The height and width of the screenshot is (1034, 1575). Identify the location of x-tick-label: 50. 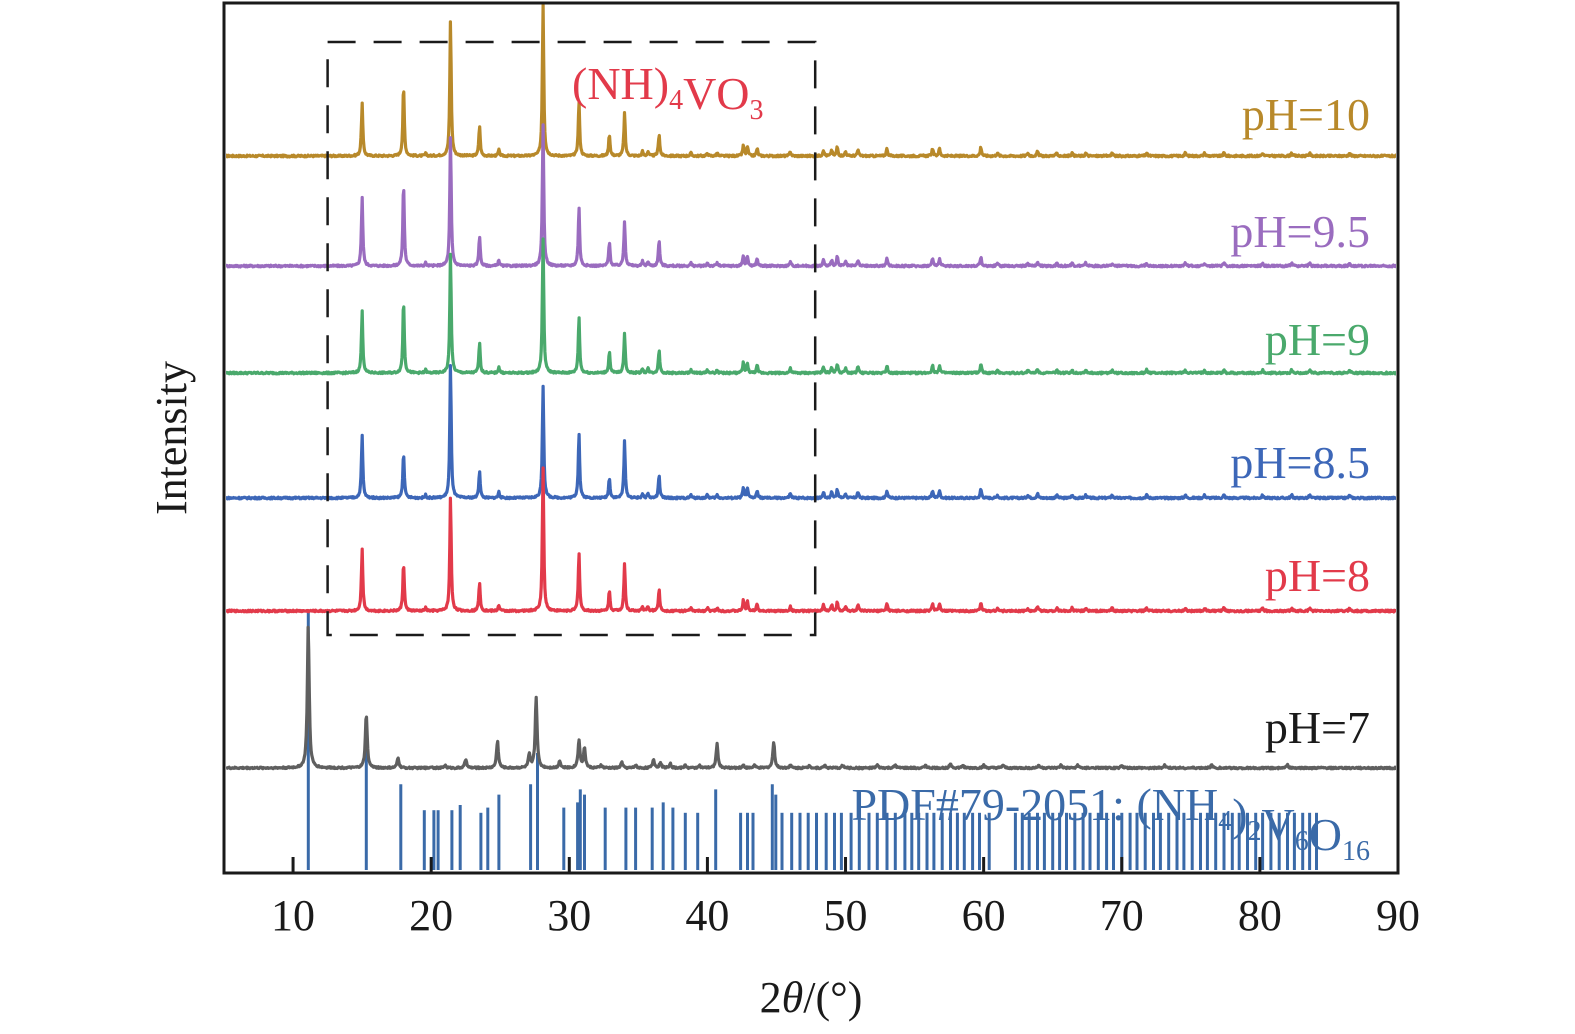
(846, 915).